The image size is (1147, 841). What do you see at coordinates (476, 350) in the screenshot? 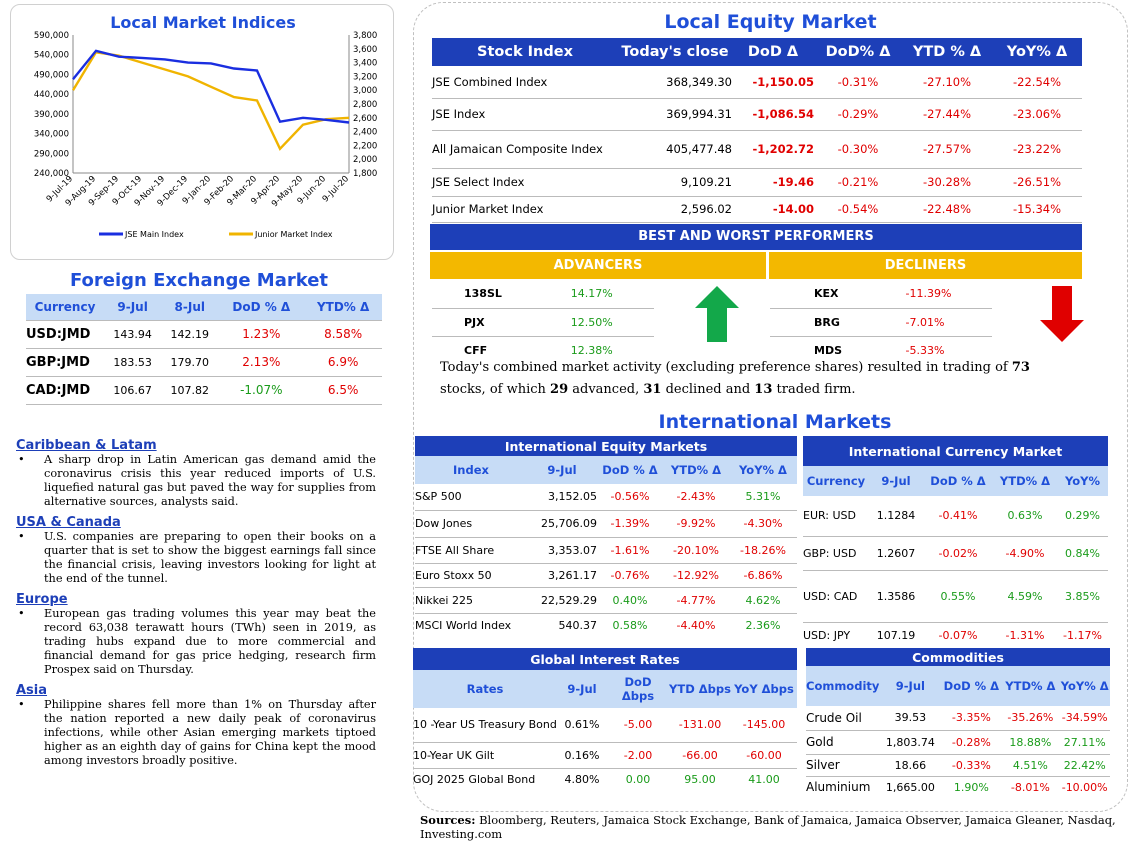
I see `advancer-symbol: CFF` at bounding box center [476, 350].